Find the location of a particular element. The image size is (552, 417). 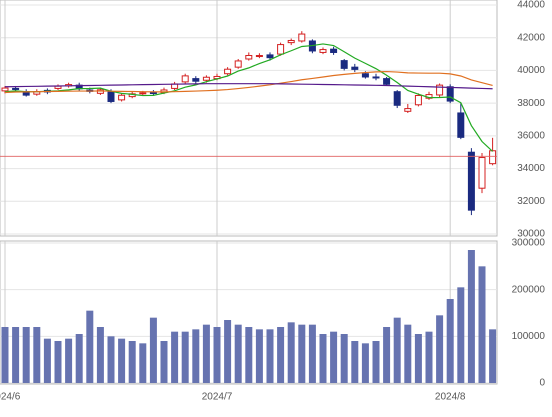

y-tick-label: 44000 is located at coordinates (531, 5).